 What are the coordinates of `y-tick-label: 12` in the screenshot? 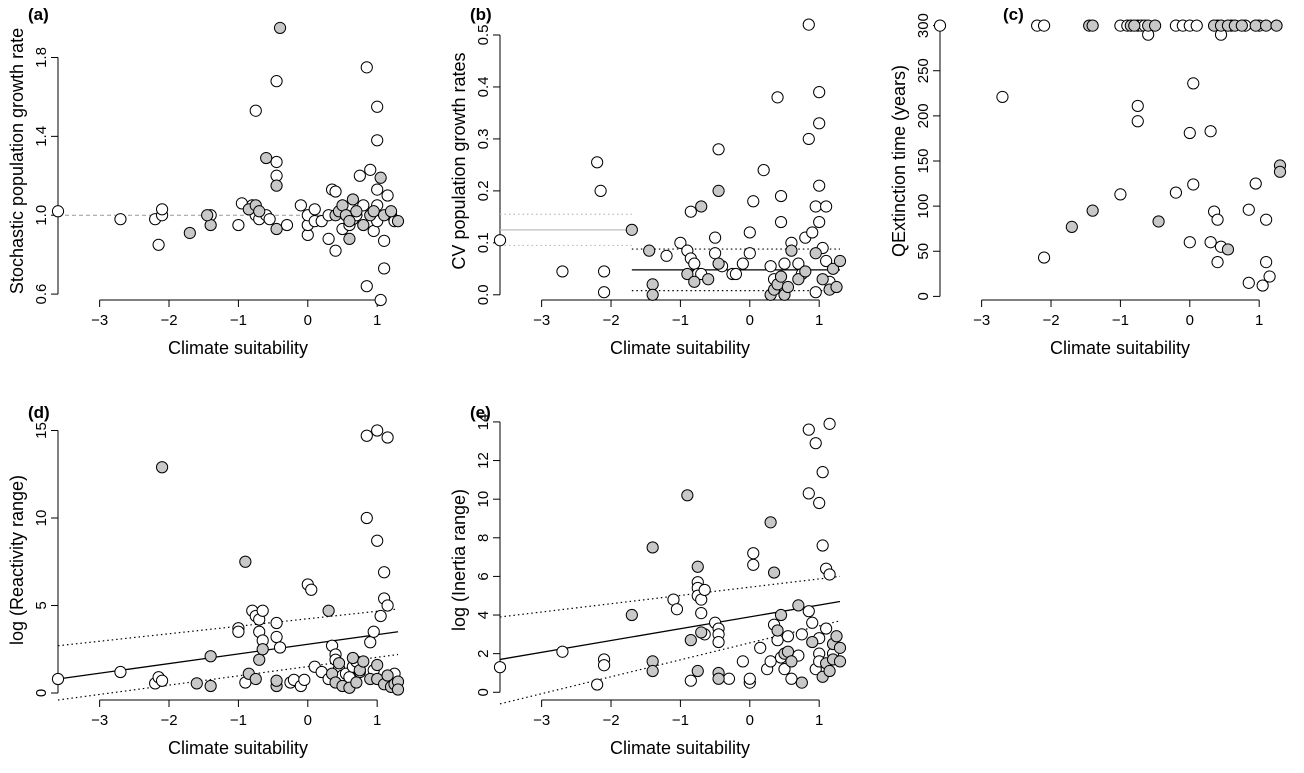 It's located at (483, 460).